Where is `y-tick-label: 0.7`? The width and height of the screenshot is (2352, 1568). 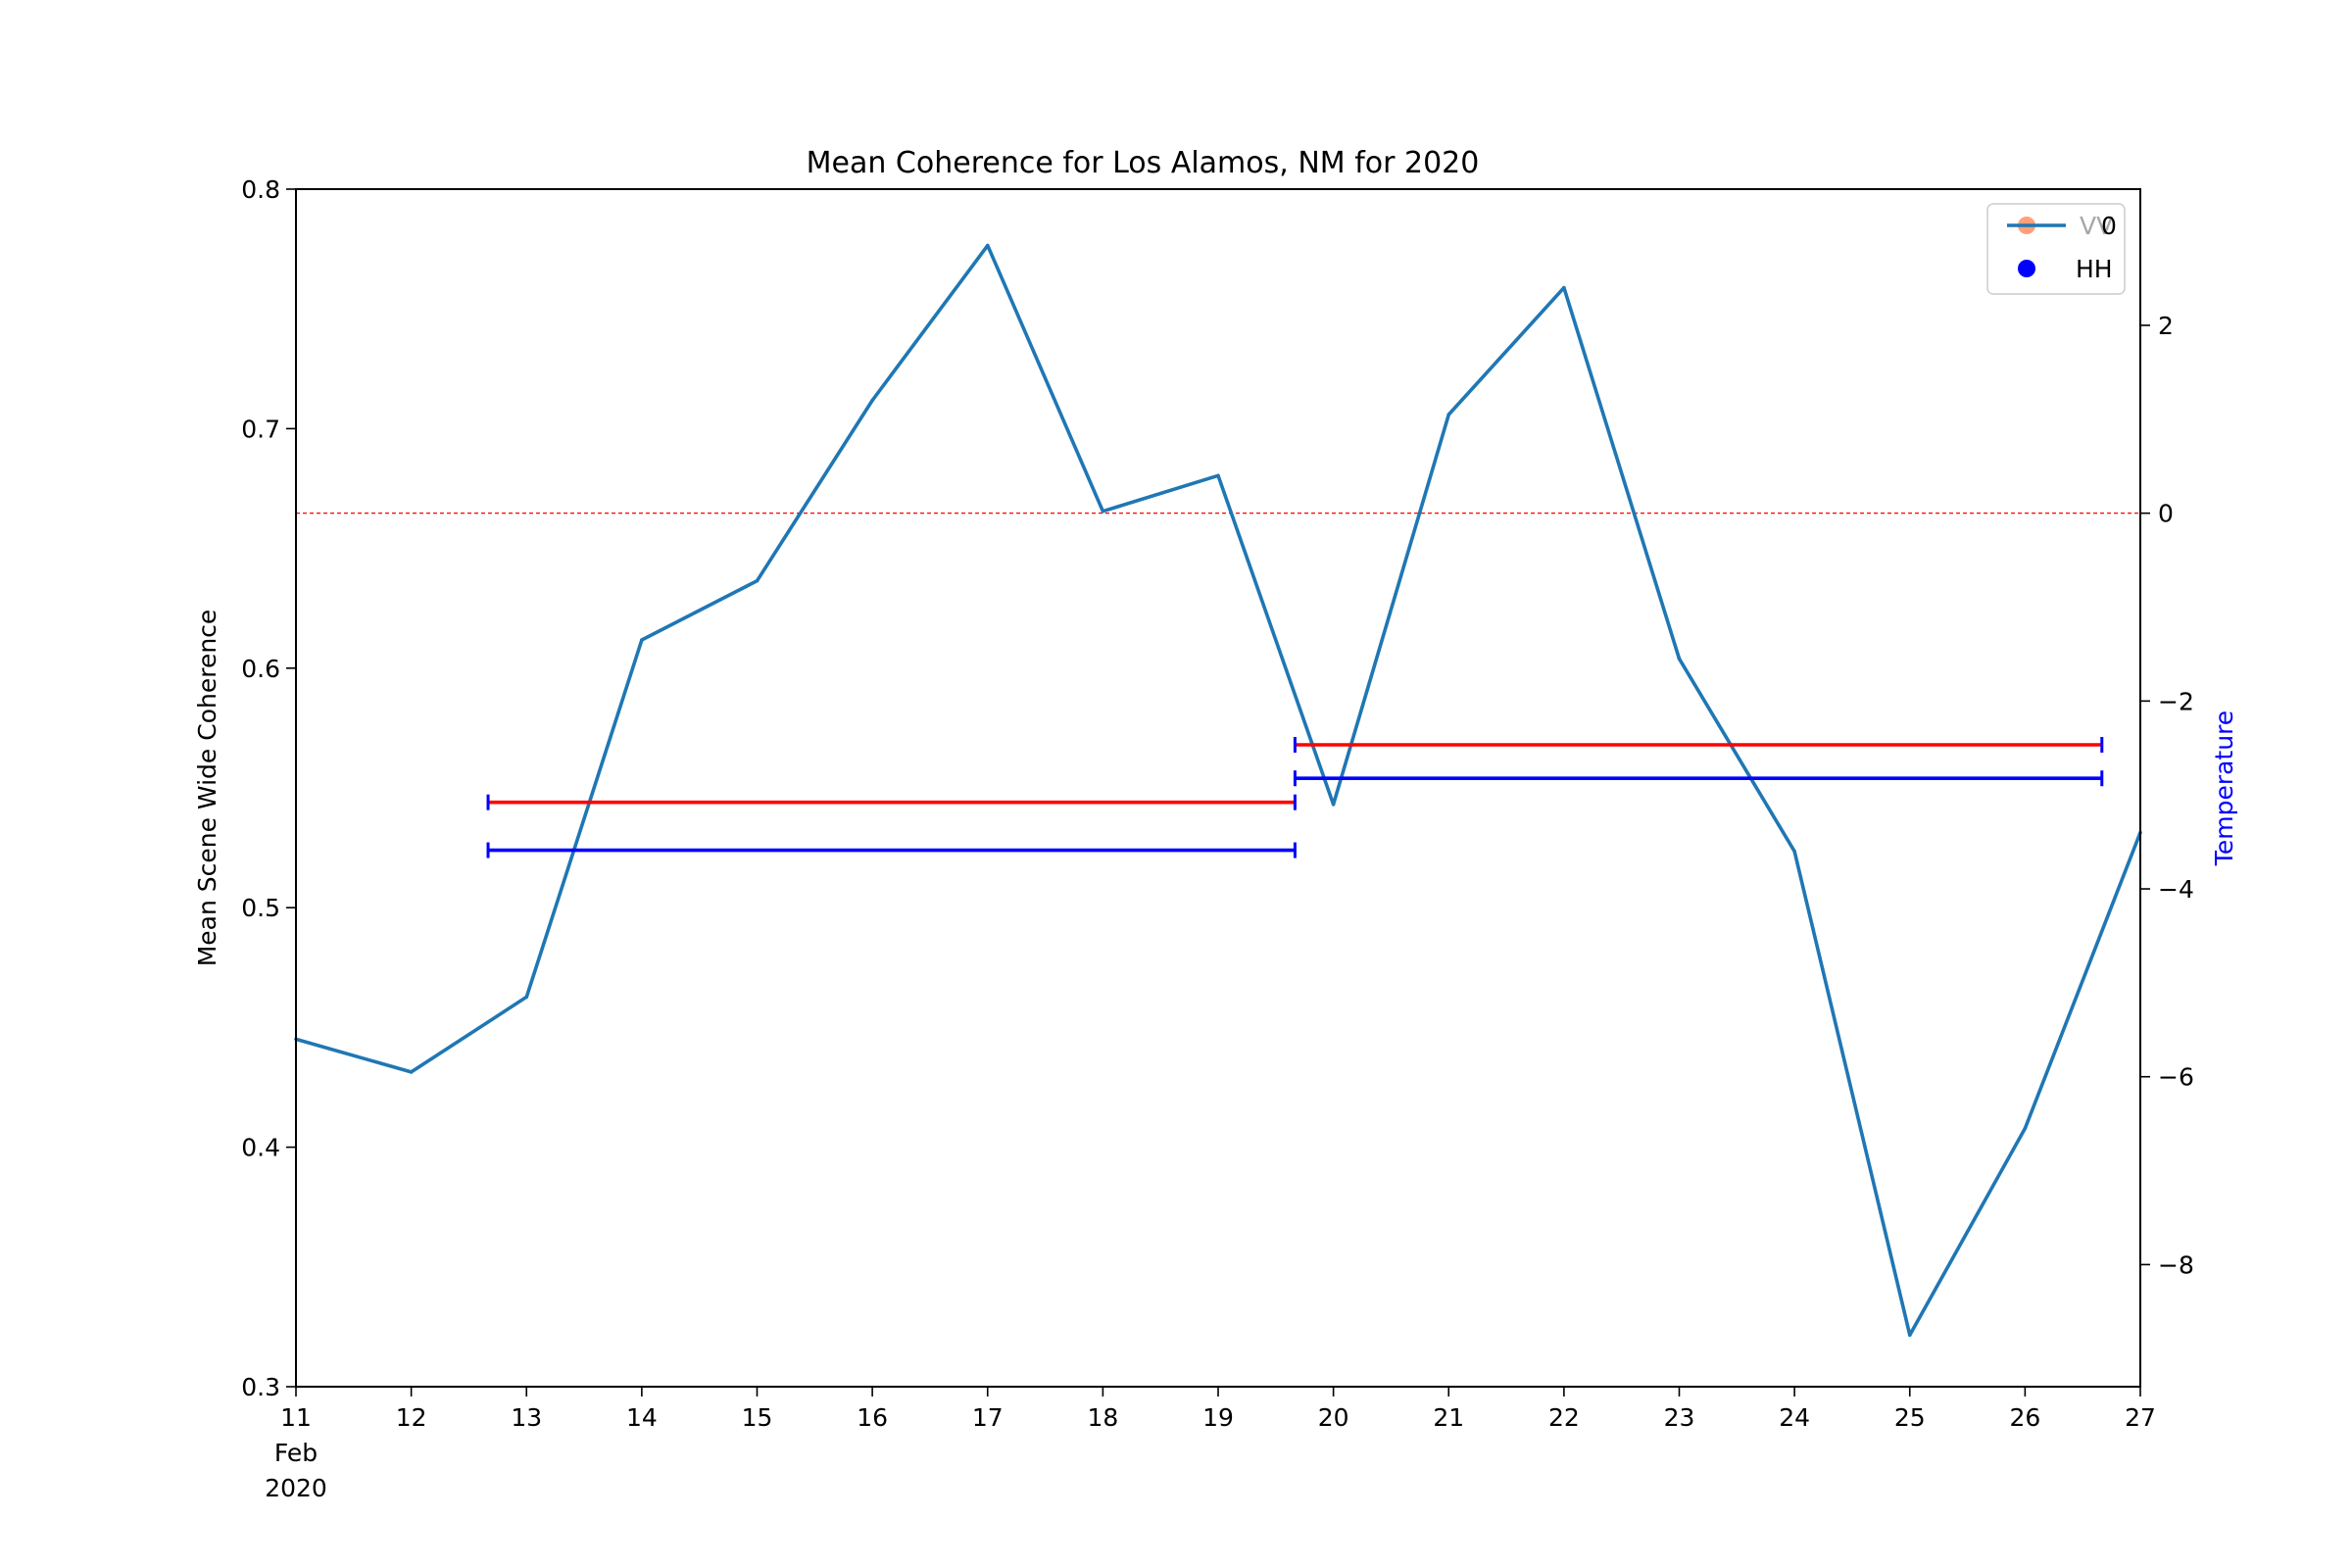
y-tick-label: 0.7 is located at coordinates (260, 429).